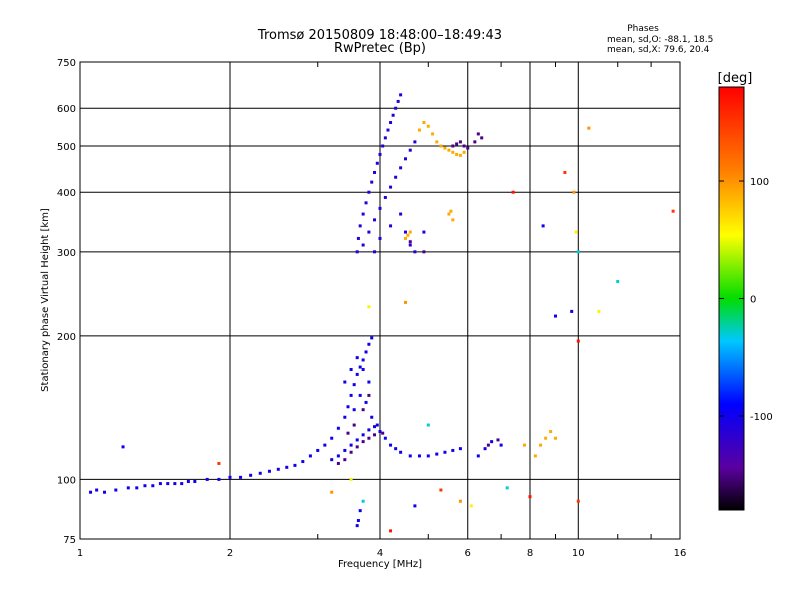 This screenshot has height=600, width=800. I want to click on x-tick-label: 6, so click(468, 553).